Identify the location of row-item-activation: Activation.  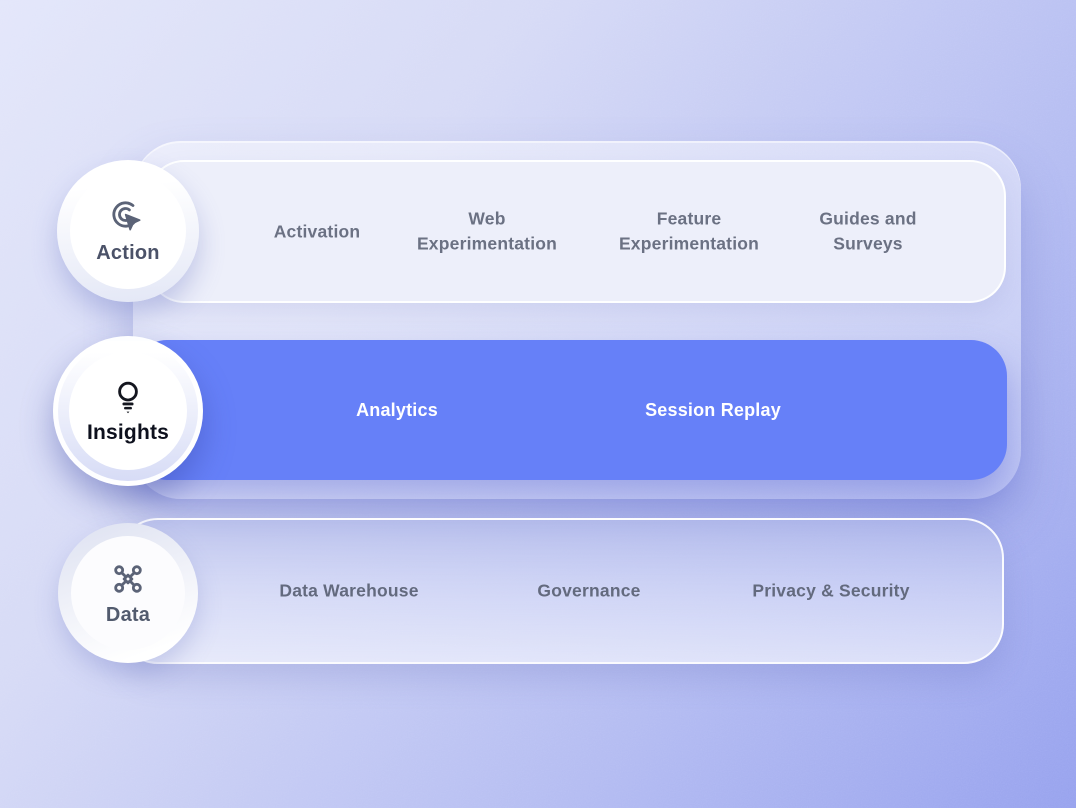
(317, 230).